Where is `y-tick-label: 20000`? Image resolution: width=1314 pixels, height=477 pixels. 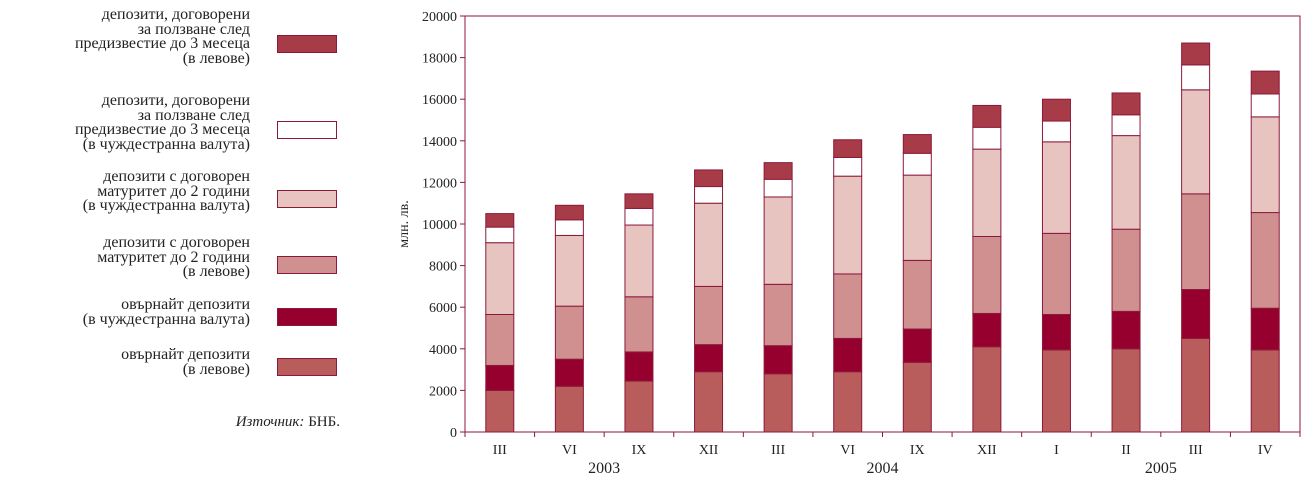
y-tick-label: 20000 is located at coordinates (439, 17).